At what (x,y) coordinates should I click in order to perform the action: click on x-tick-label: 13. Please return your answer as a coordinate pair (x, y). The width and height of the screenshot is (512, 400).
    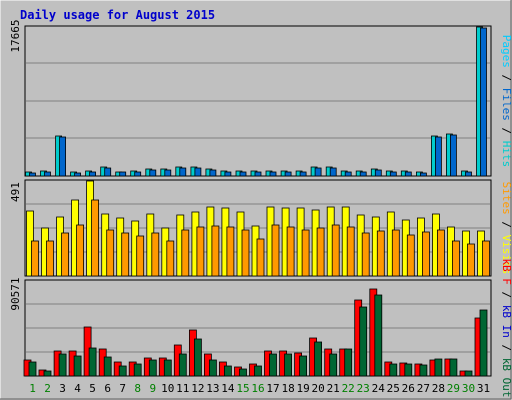
    Looking at the image, I should click on (212, 388).